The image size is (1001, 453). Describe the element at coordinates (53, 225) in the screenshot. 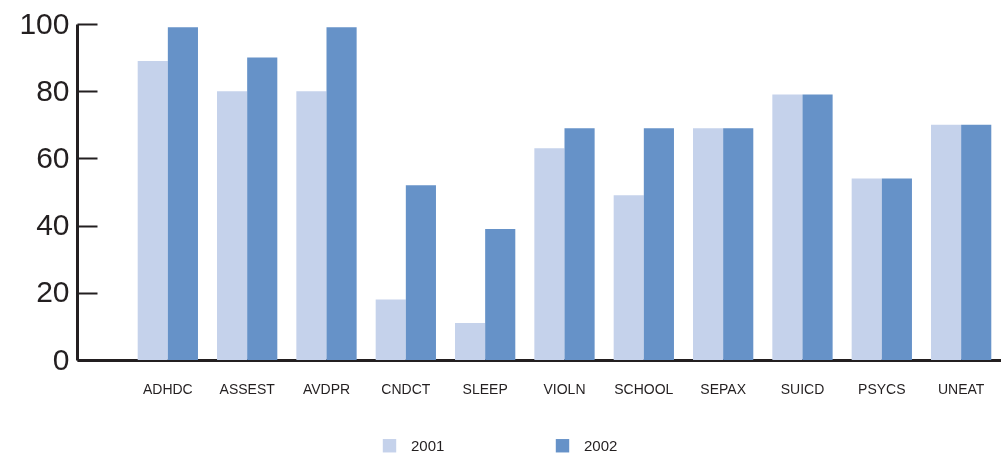

I see `y-tick-label: 40` at that location.